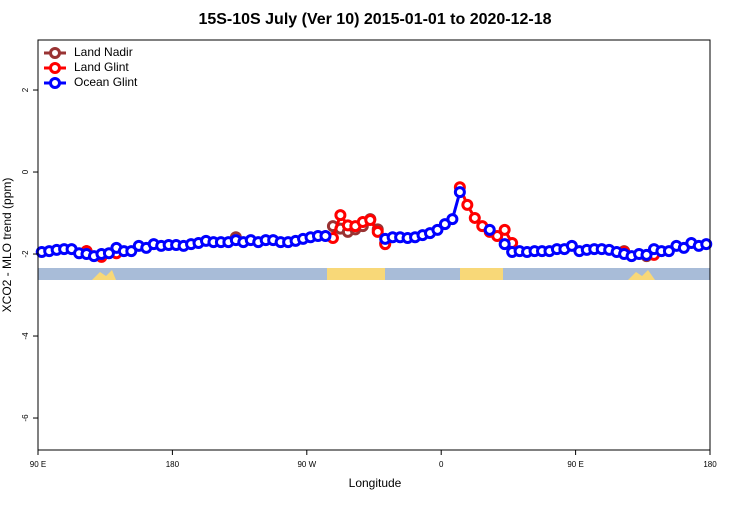 Image resolution: width=750 pixels, height=505 pixels. What do you see at coordinates (25, 336) in the screenshot?
I see `y-tick-label: -4` at bounding box center [25, 336].